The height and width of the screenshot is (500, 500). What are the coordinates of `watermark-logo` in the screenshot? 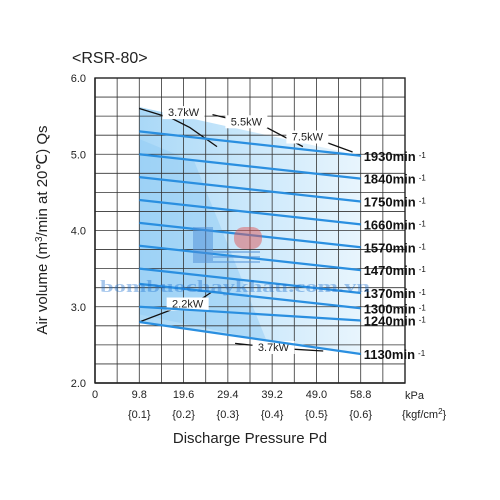 It's located at (227, 245).